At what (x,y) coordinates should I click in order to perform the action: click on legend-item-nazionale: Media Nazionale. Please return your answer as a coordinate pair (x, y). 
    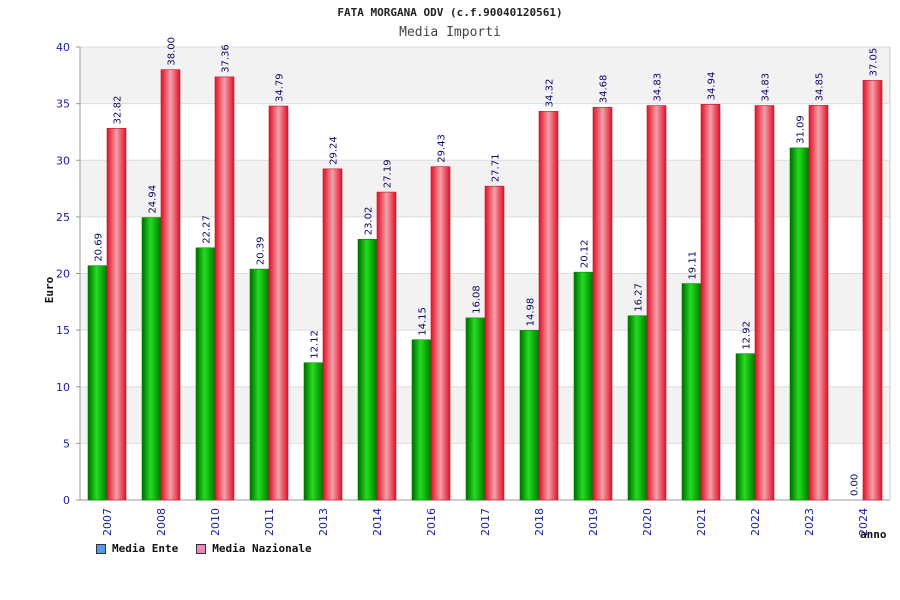
    Looking at the image, I should click on (254, 548).